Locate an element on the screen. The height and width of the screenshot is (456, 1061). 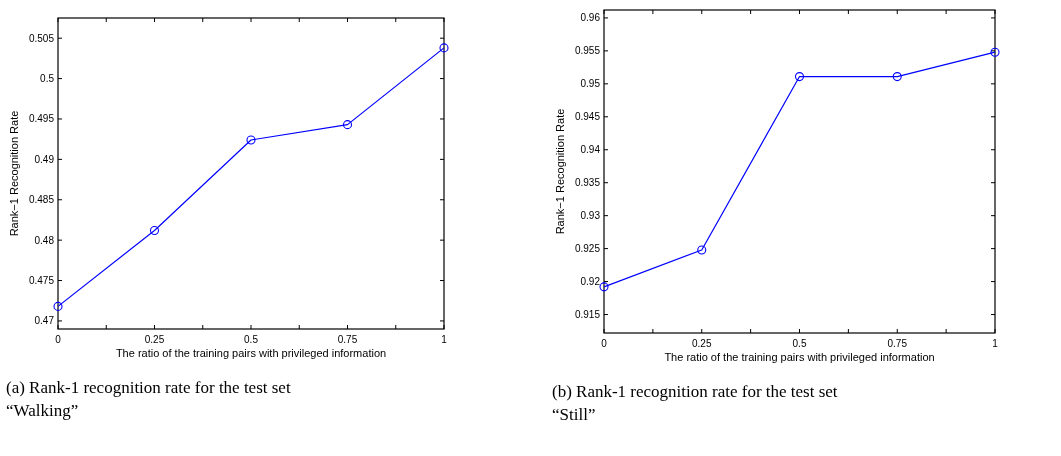
text: (b) Rank-1 recognition rate for the test set “Still” is located at coordinates (695, 403).